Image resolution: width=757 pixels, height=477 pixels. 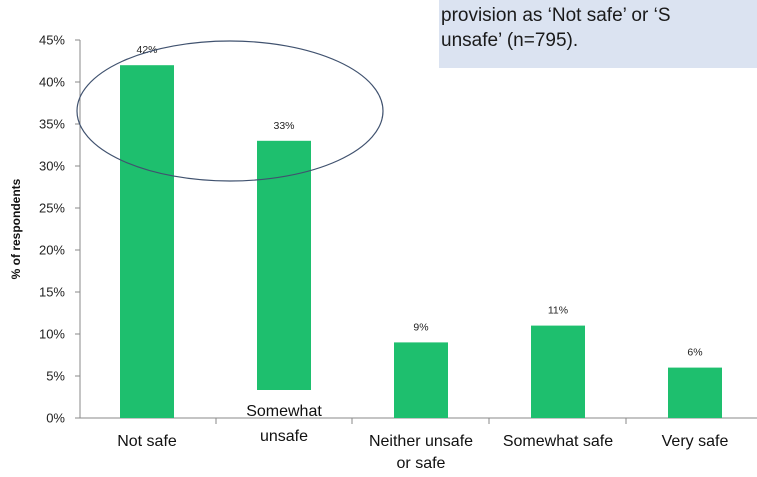 I want to click on y-tick-label: 35%, so click(x=52, y=124).